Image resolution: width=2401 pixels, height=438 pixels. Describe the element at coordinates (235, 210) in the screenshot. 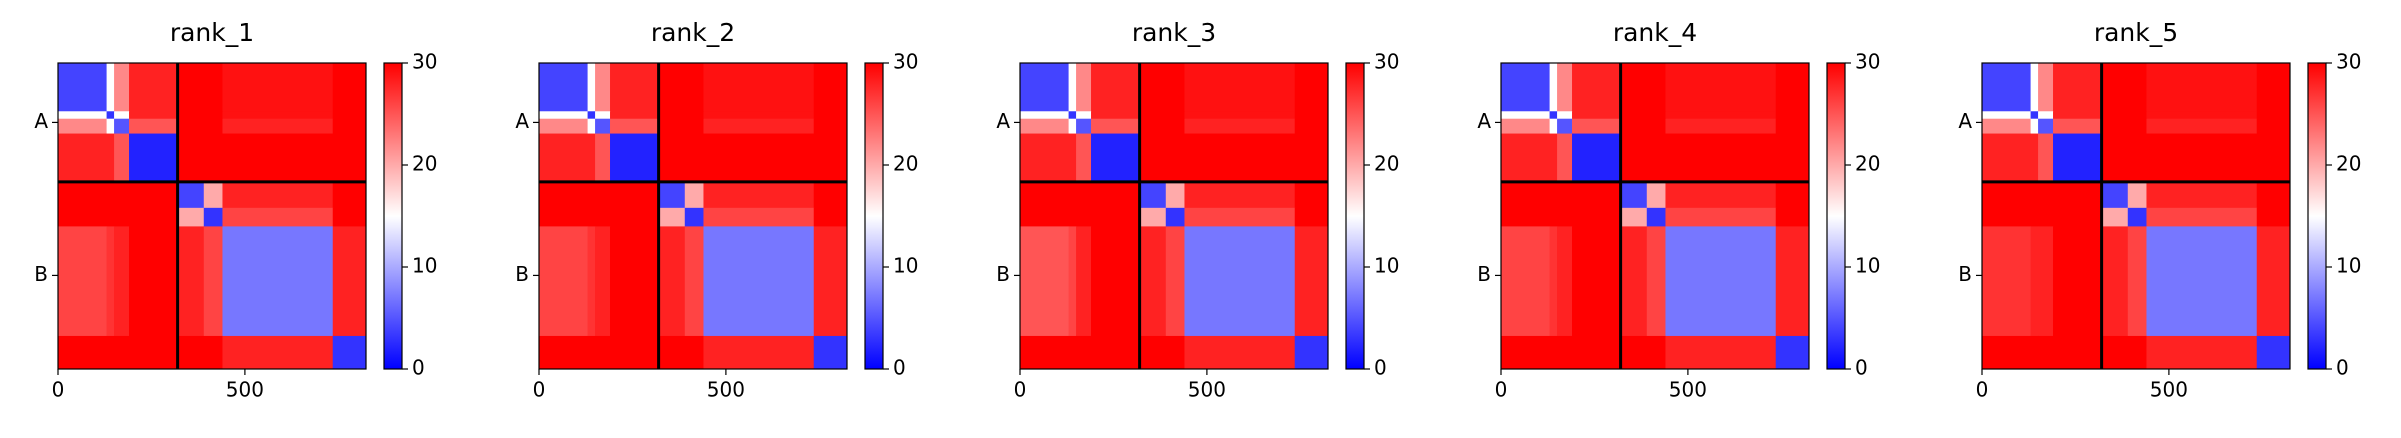

I see `panel: rank_1 0 500 A B 0 10 20 30` at that location.